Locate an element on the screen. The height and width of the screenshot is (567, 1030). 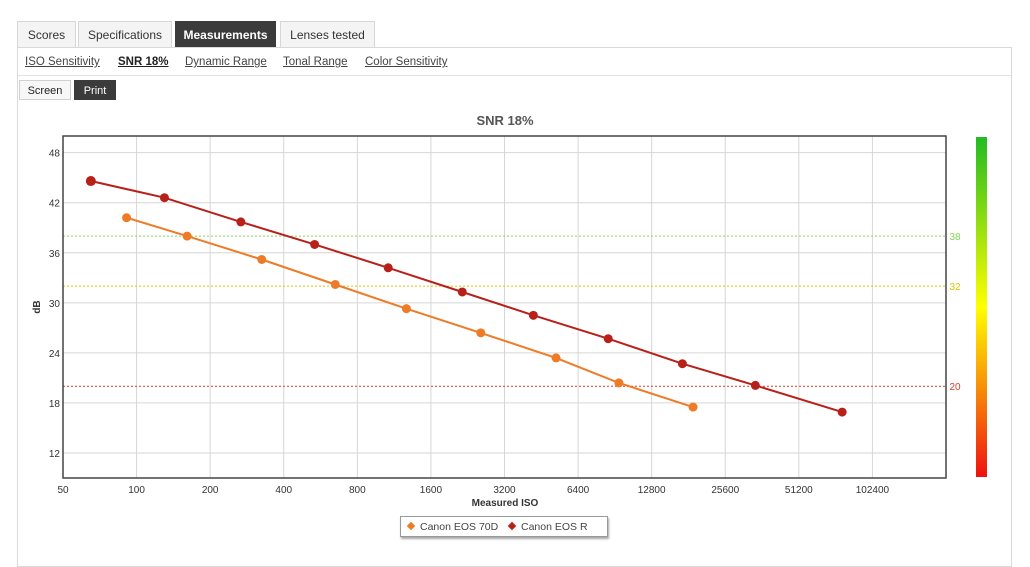
reference-label: 32 is located at coordinates (955, 287).